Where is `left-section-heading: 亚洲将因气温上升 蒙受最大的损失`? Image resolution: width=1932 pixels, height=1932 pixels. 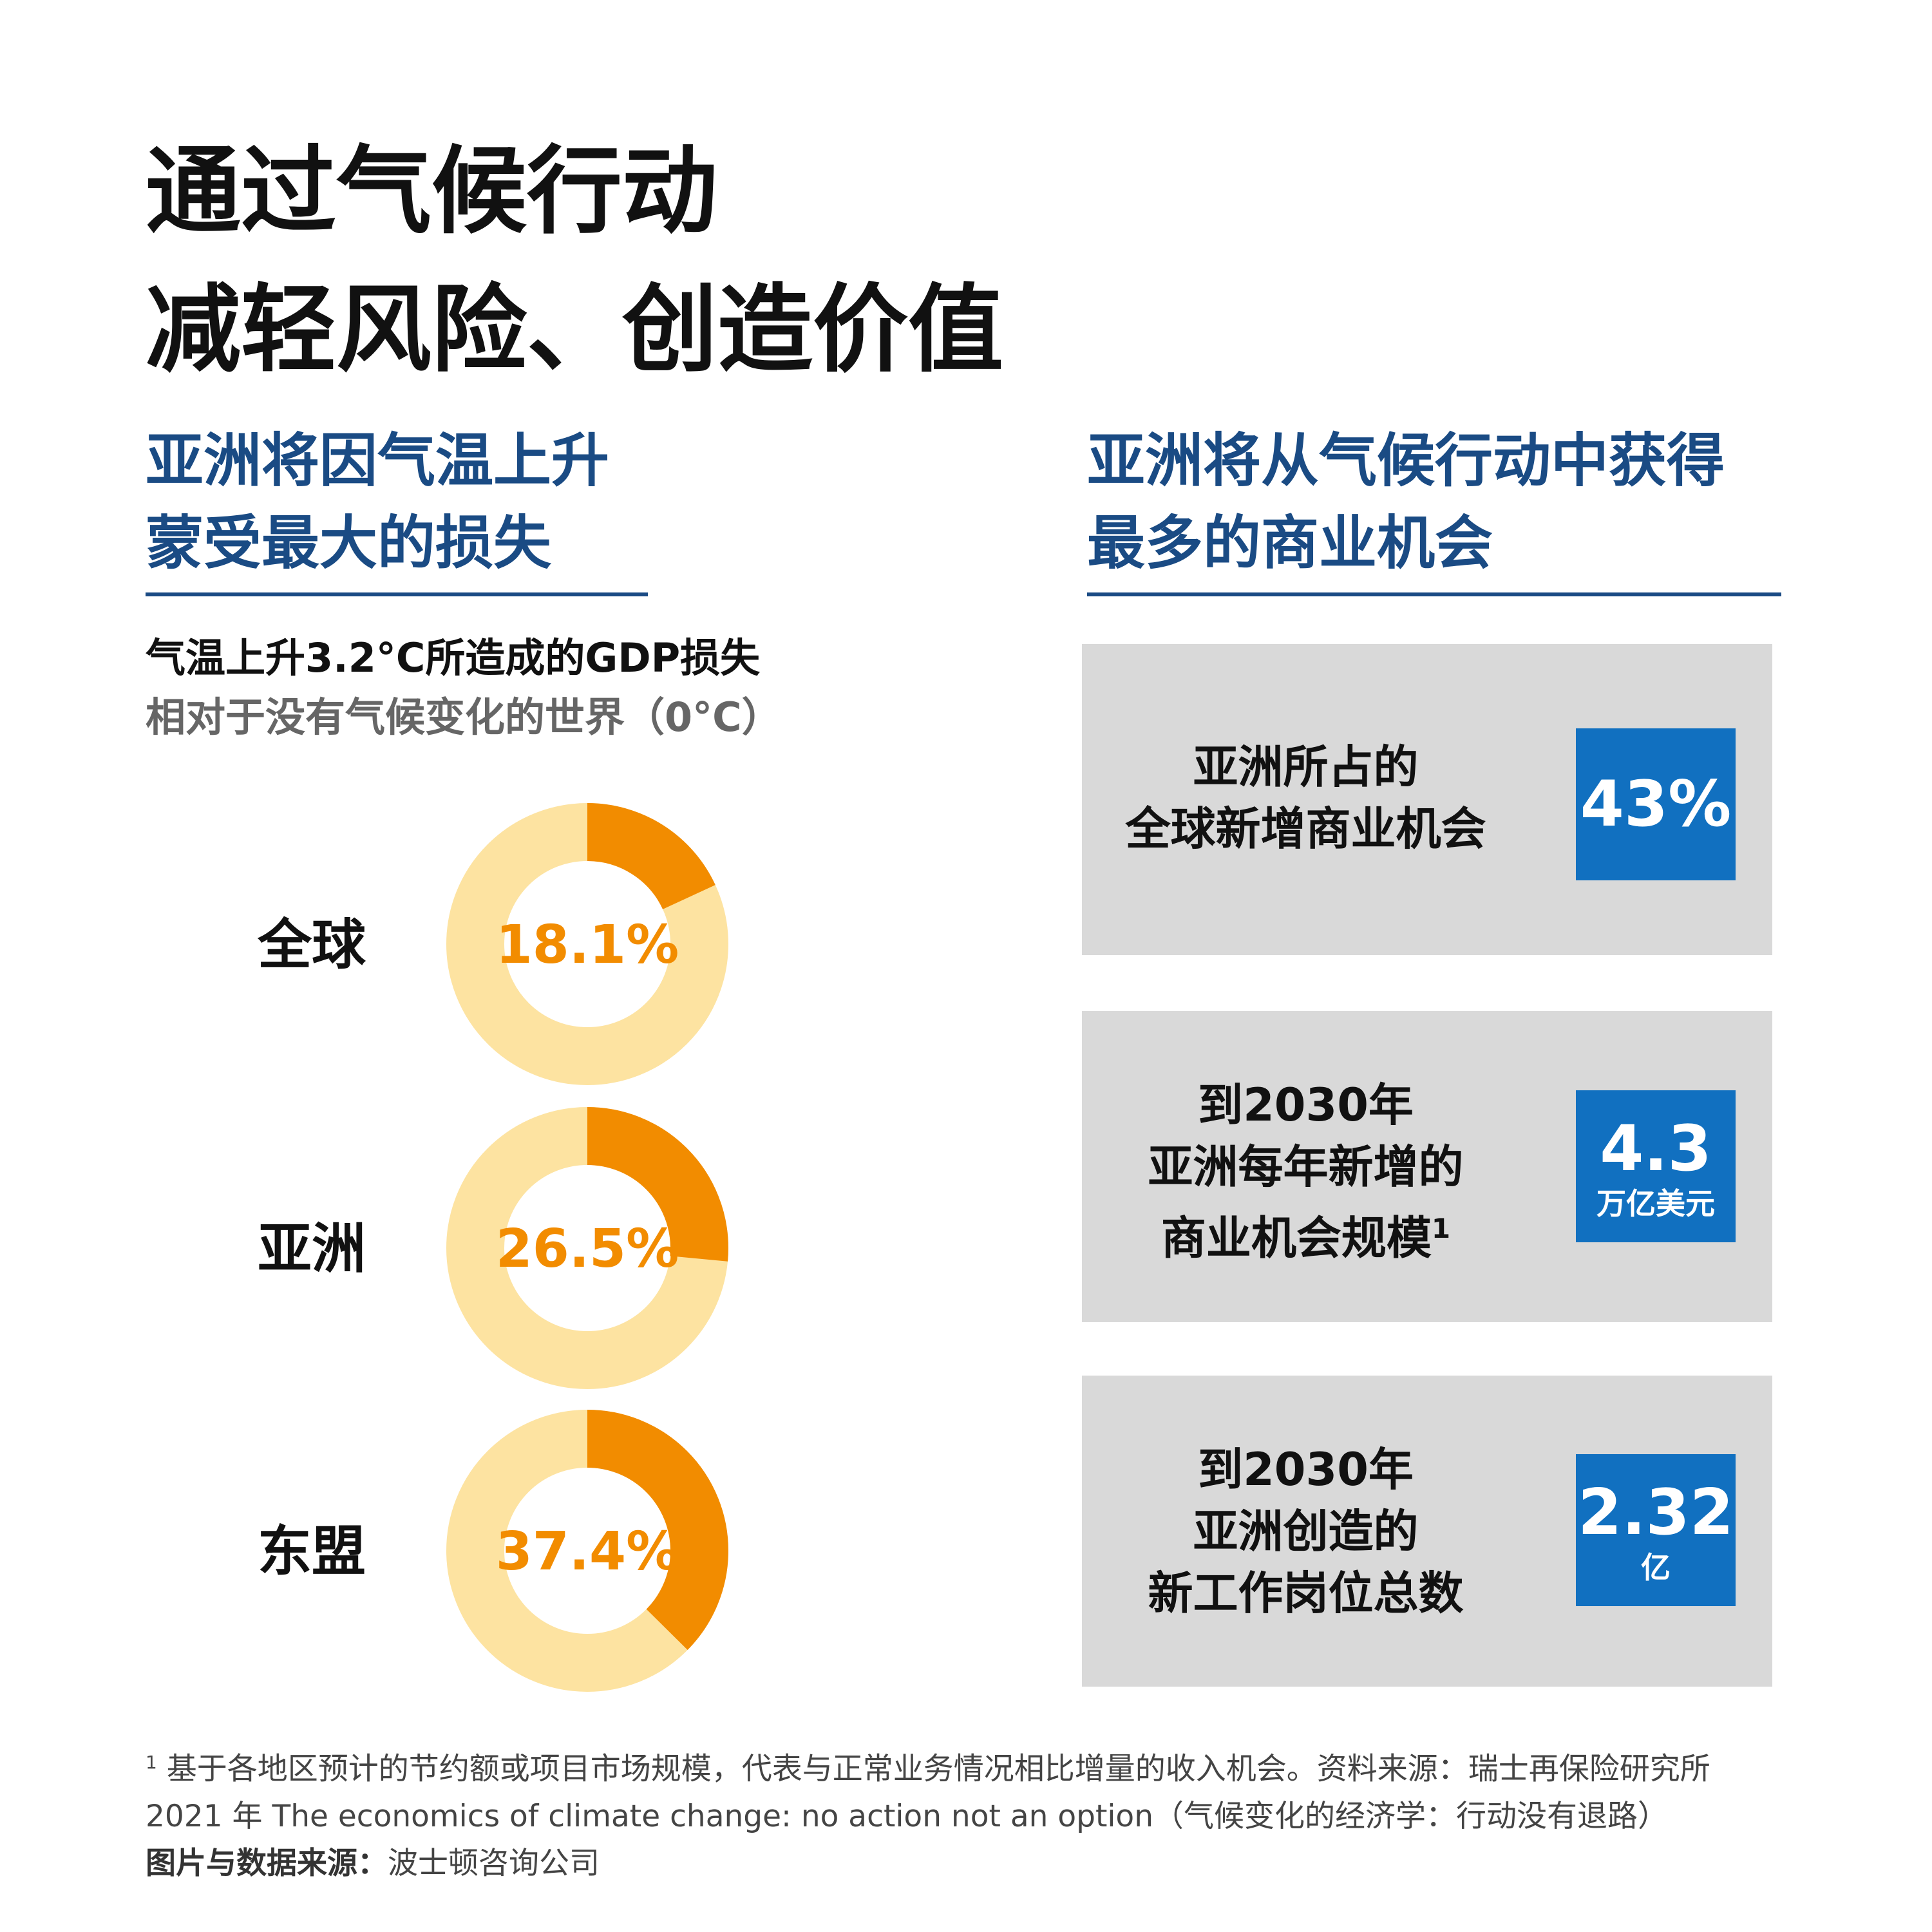
left-section-heading: 亚洲将因气温上升 蒙受最大的损失 is located at coordinates (378, 502).